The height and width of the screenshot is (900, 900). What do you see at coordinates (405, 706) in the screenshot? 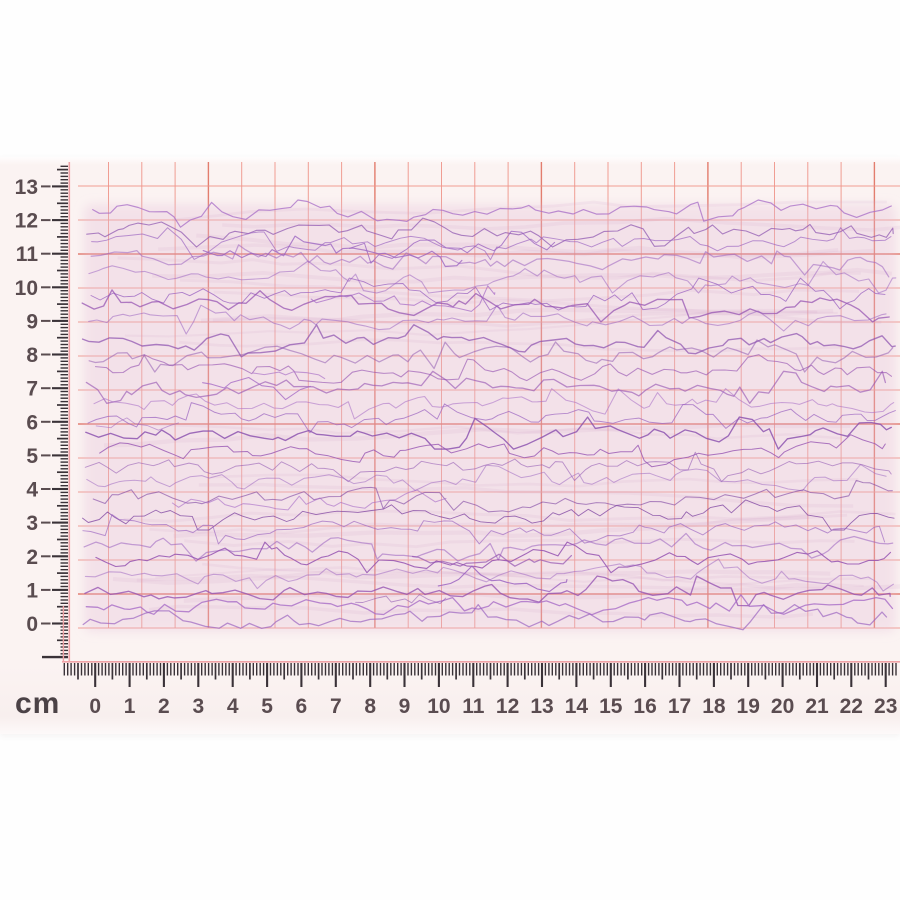
I see `horizontal-ruler-number: 9` at bounding box center [405, 706].